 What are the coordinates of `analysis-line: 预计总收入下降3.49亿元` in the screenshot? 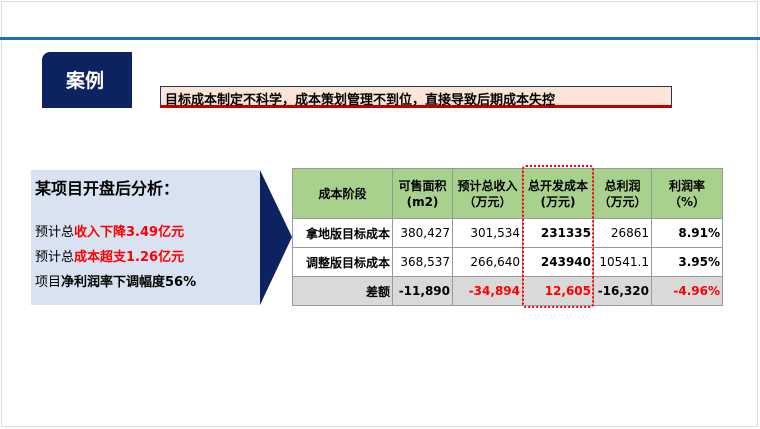 It's located at (147, 231).